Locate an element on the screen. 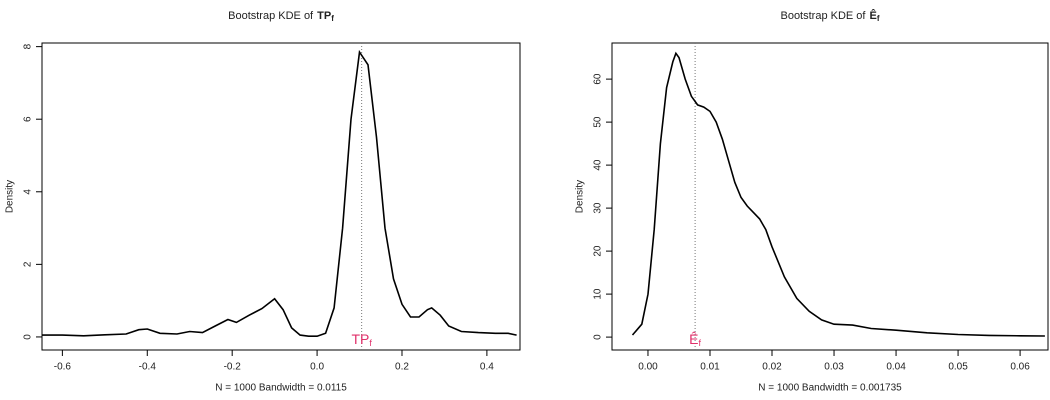 The height and width of the screenshot is (400, 1050). y-tick-label: 50 is located at coordinates (598, 122).